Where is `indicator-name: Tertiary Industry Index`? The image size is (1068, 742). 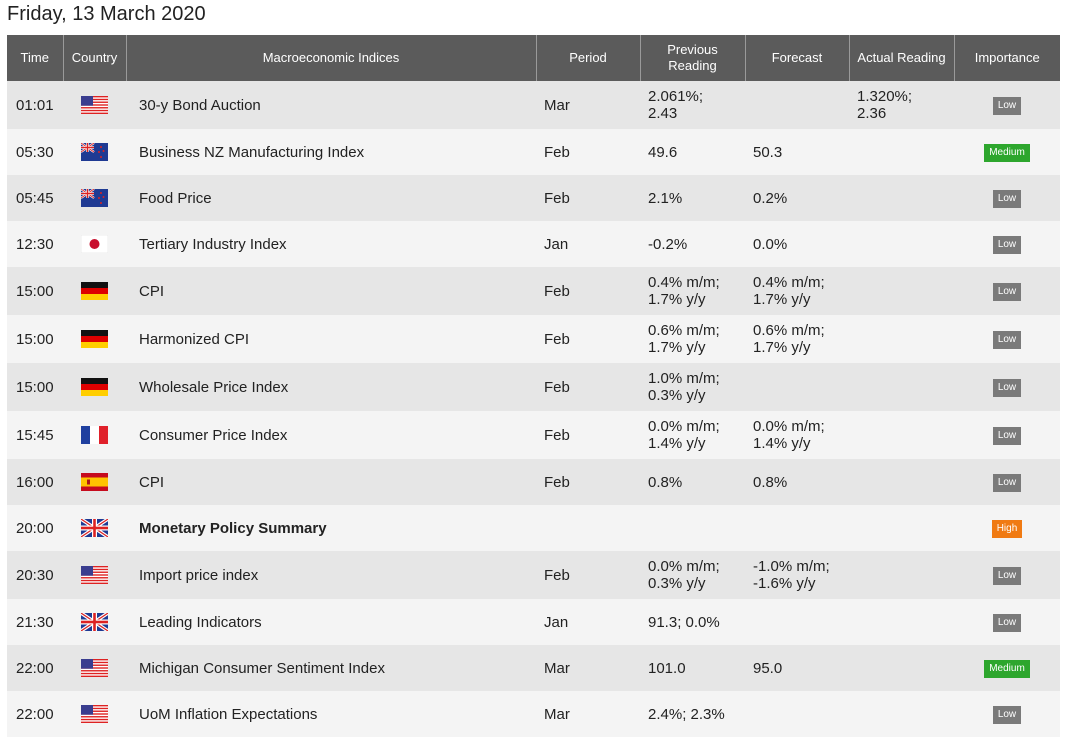
indicator-name: Tertiary Industry Index is located at coordinates (331, 244).